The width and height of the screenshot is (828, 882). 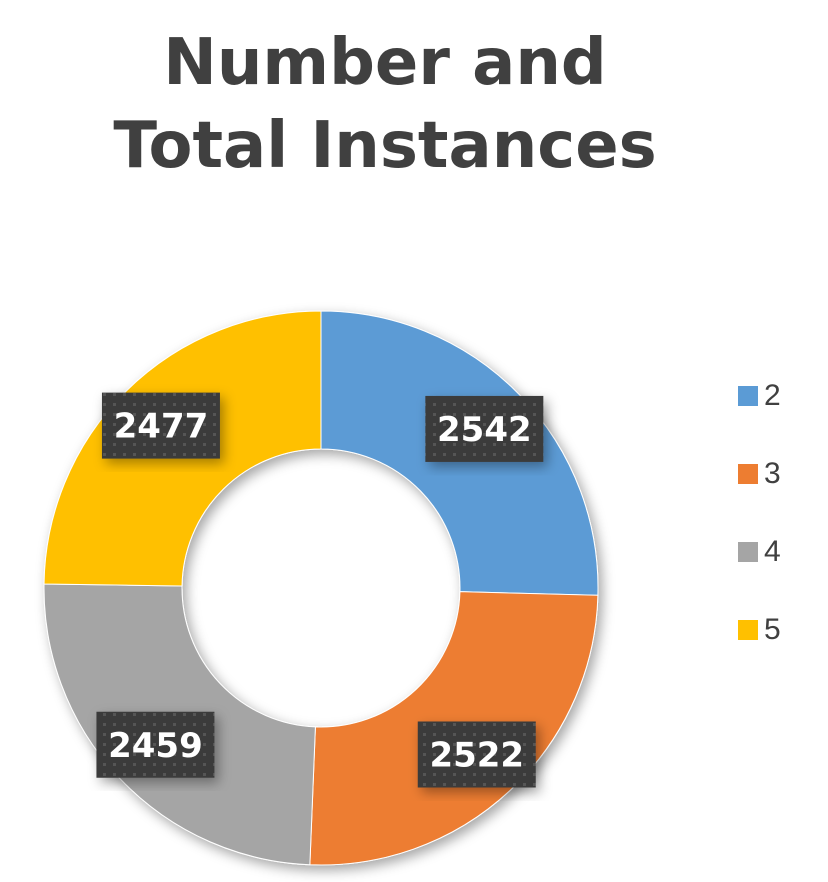 What do you see at coordinates (759, 396) in the screenshot?
I see `legend-item: 2` at bounding box center [759, 396].